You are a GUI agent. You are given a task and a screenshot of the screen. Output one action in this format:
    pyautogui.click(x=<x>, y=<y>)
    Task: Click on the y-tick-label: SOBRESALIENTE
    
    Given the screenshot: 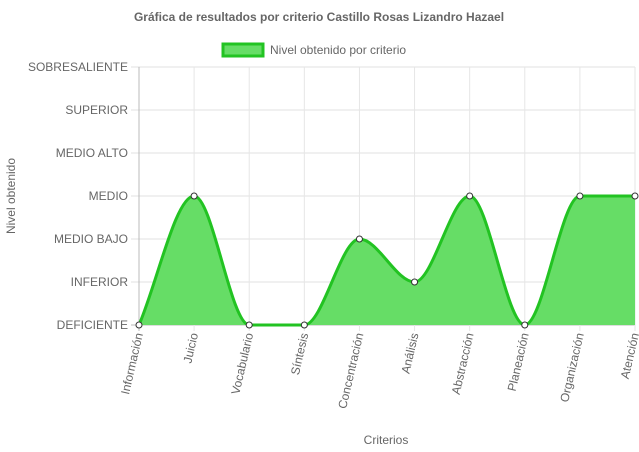 What is the action you would take?
    pyautogui.click(x=78, y=67)
    